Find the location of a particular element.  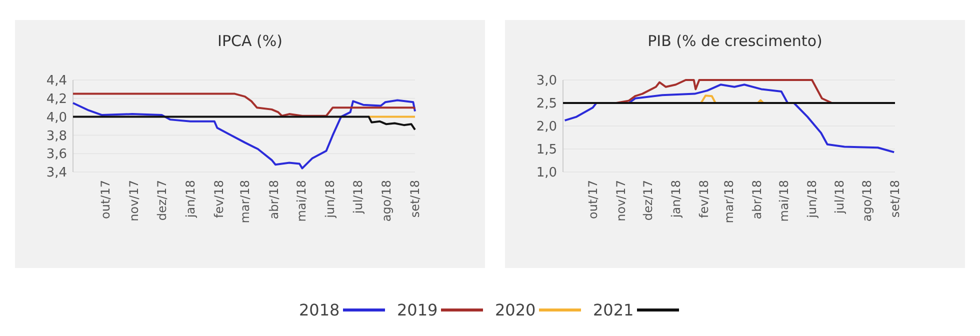

y-tick-label: 4,4 is located at coordinates (56, 81).